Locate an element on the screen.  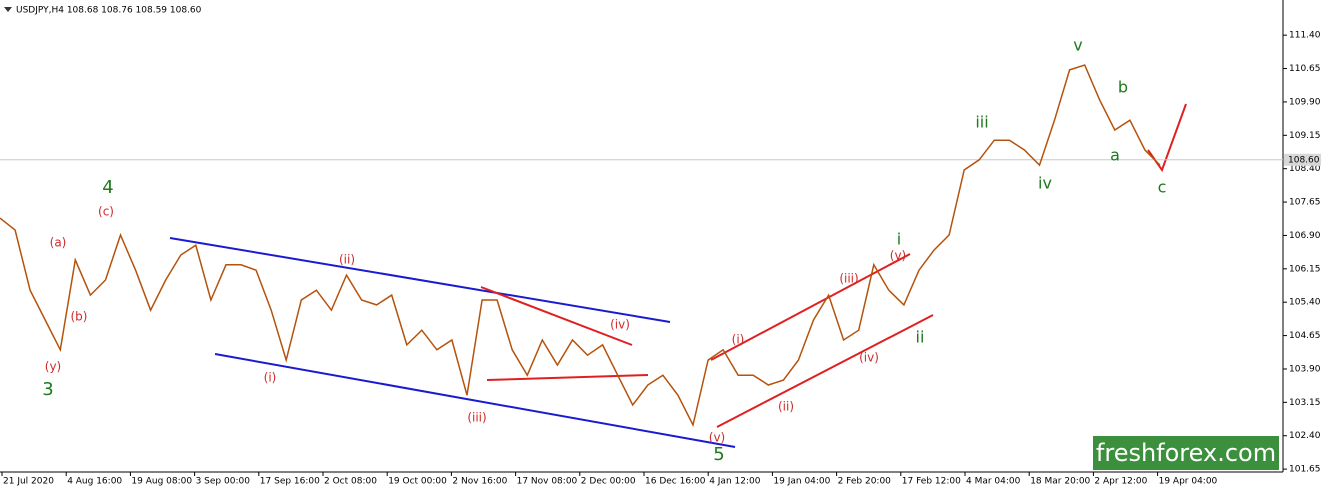
y-tick-label: 102.40 is located at coordinates (1305, 436).